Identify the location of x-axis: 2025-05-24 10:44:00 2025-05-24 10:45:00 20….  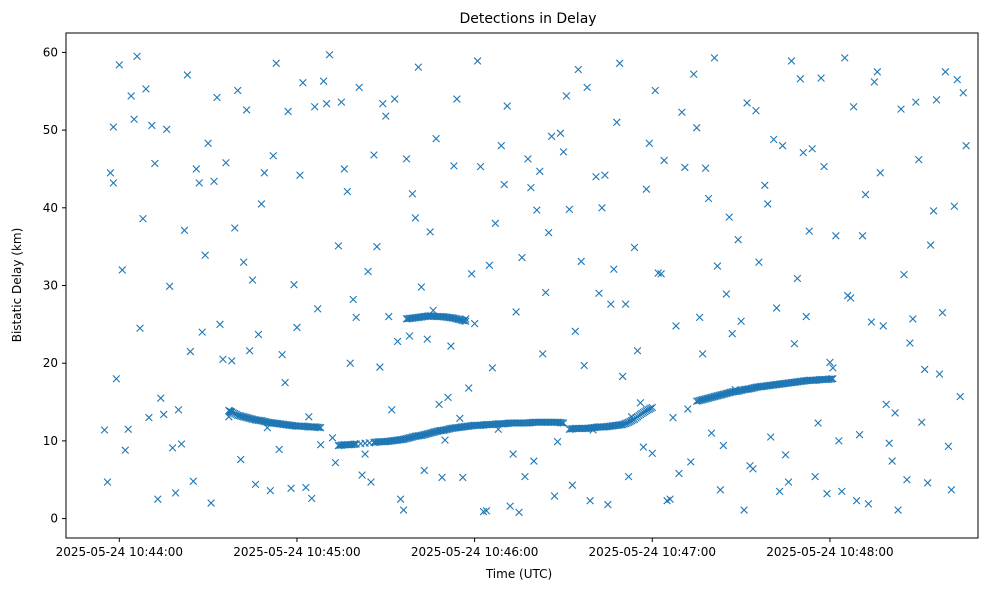
(475, 548).